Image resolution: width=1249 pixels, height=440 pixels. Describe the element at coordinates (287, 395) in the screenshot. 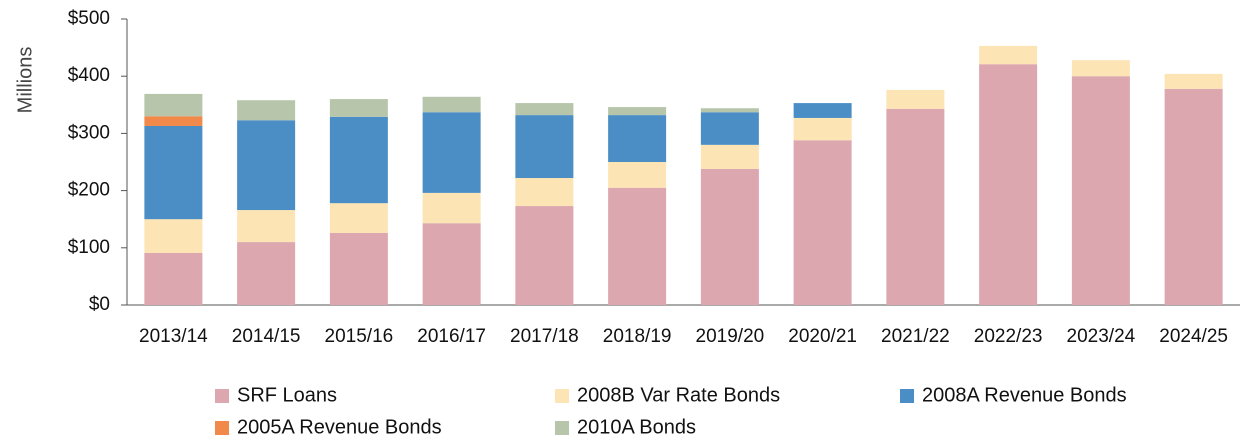

I see `legend-label: SRF Loans` at that location.